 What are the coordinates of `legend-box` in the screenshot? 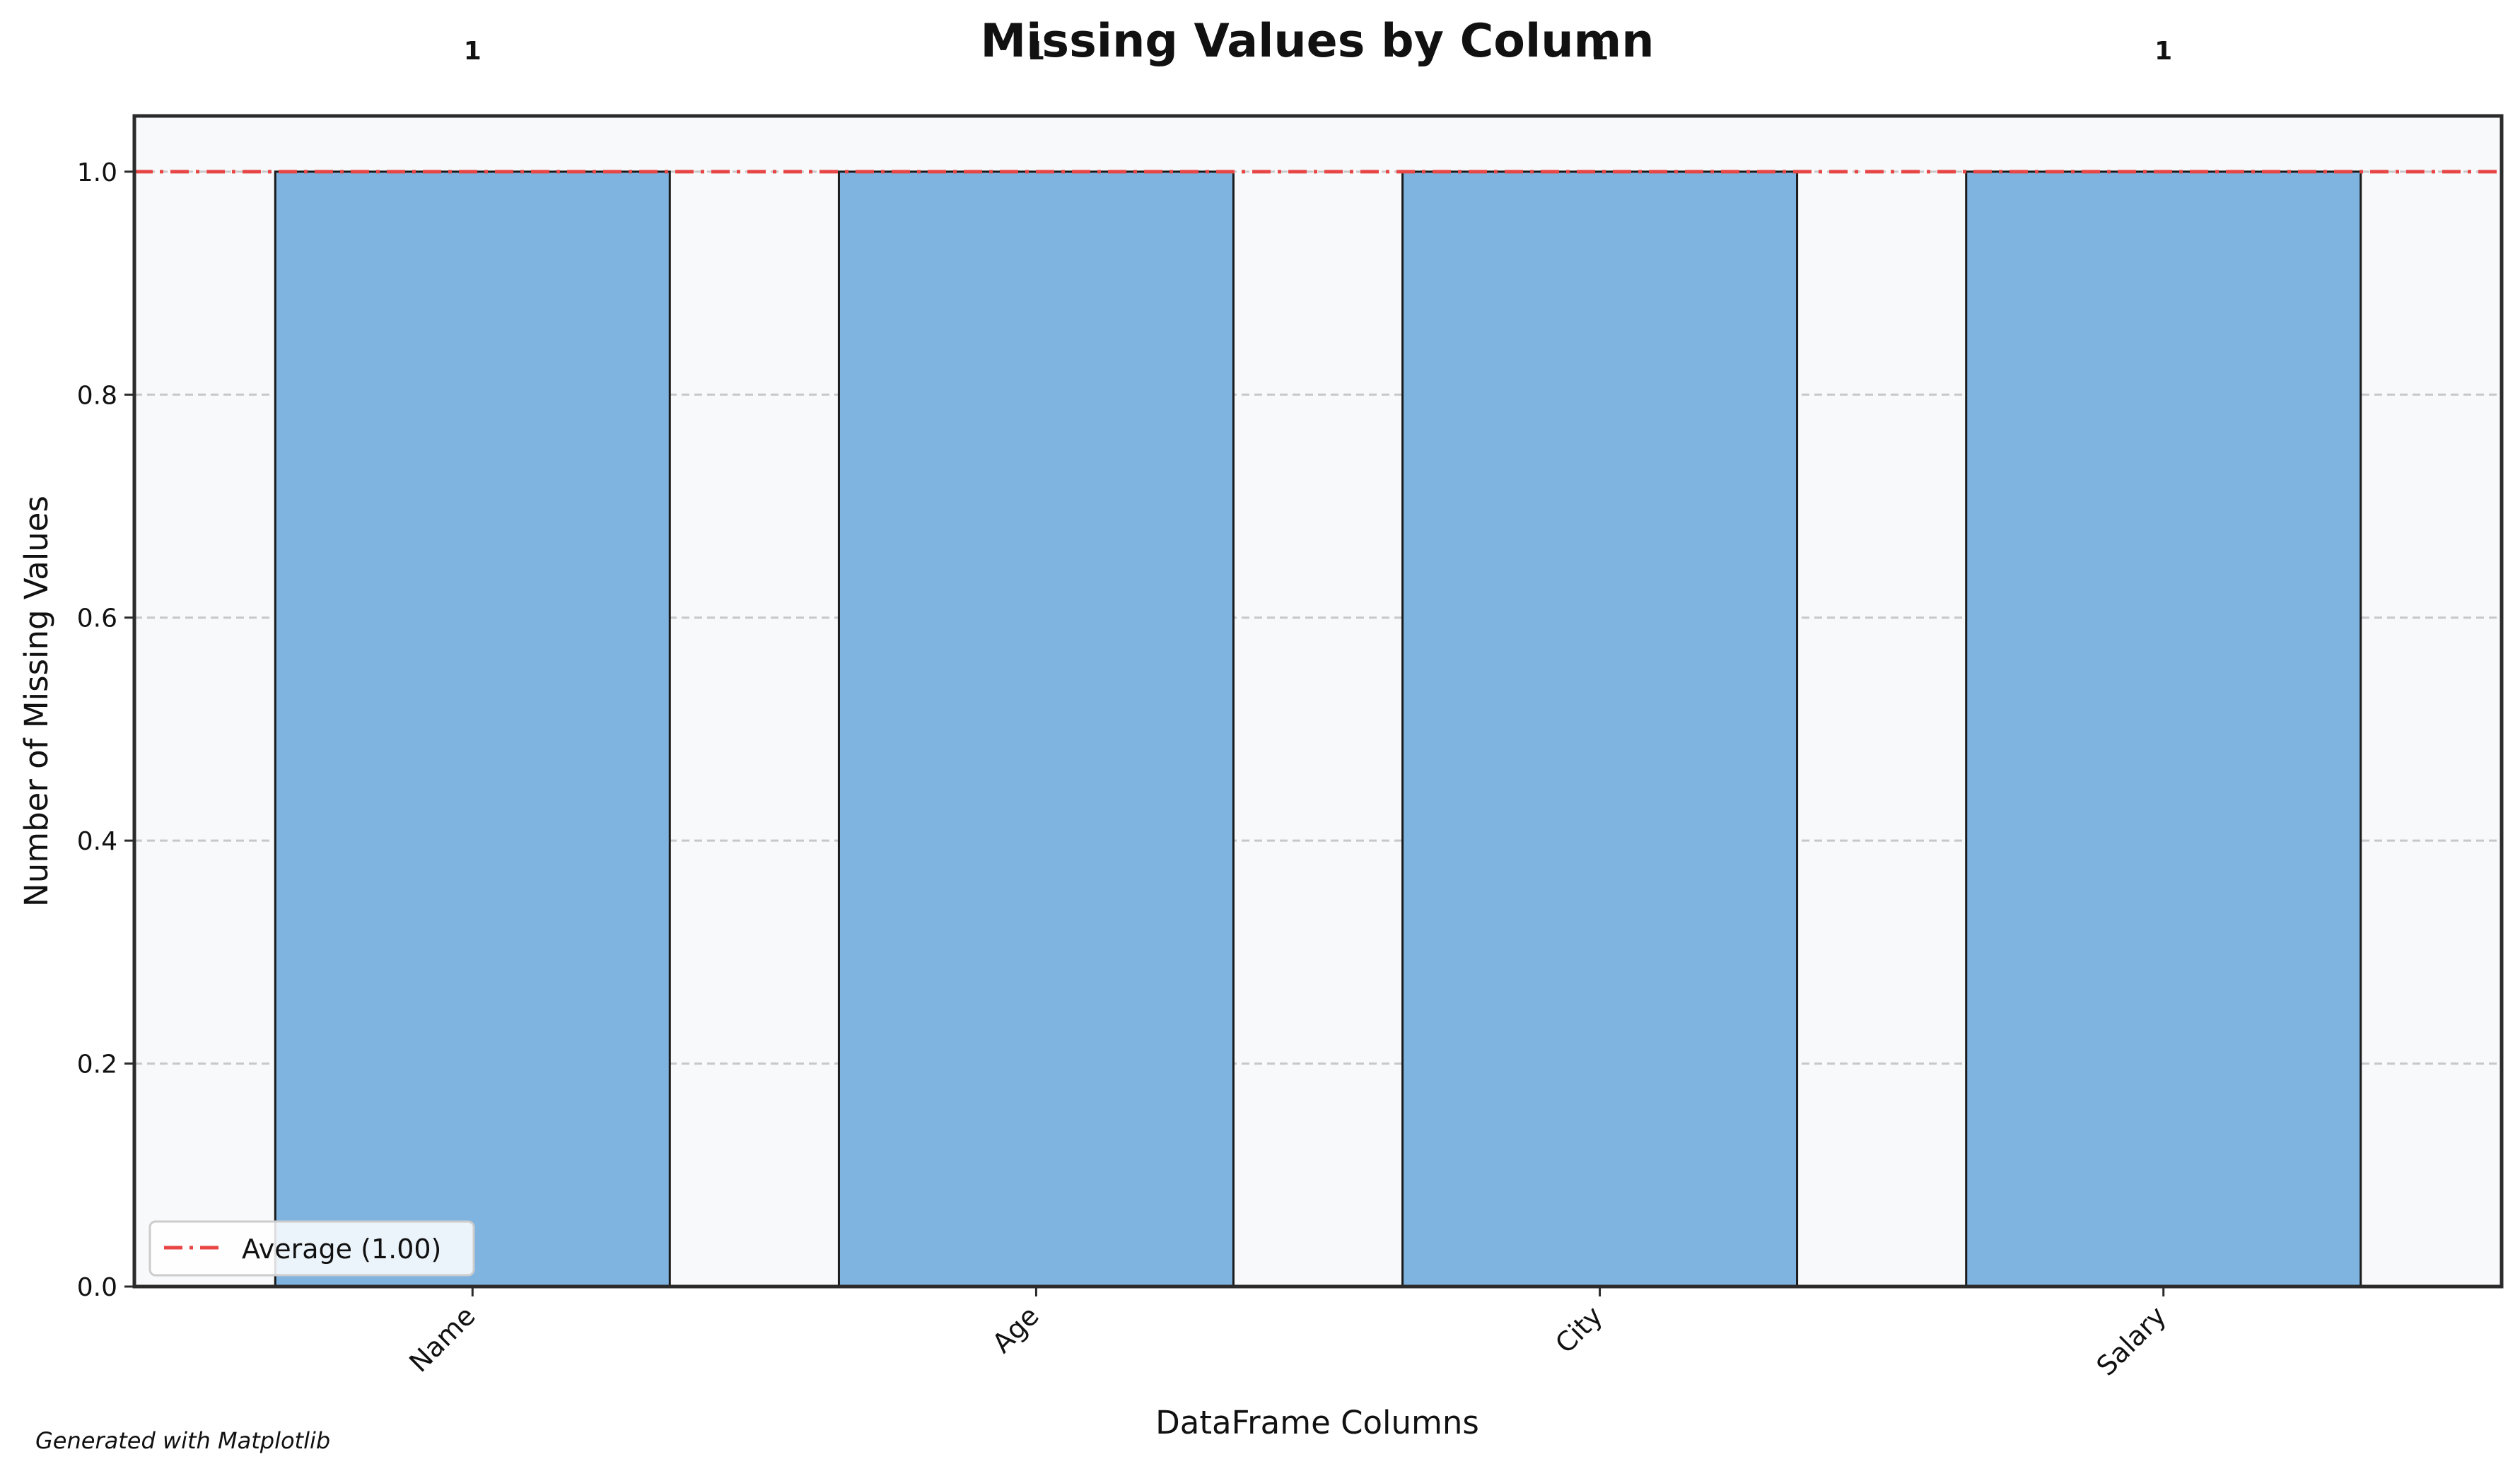 It's located at (311, 1248).